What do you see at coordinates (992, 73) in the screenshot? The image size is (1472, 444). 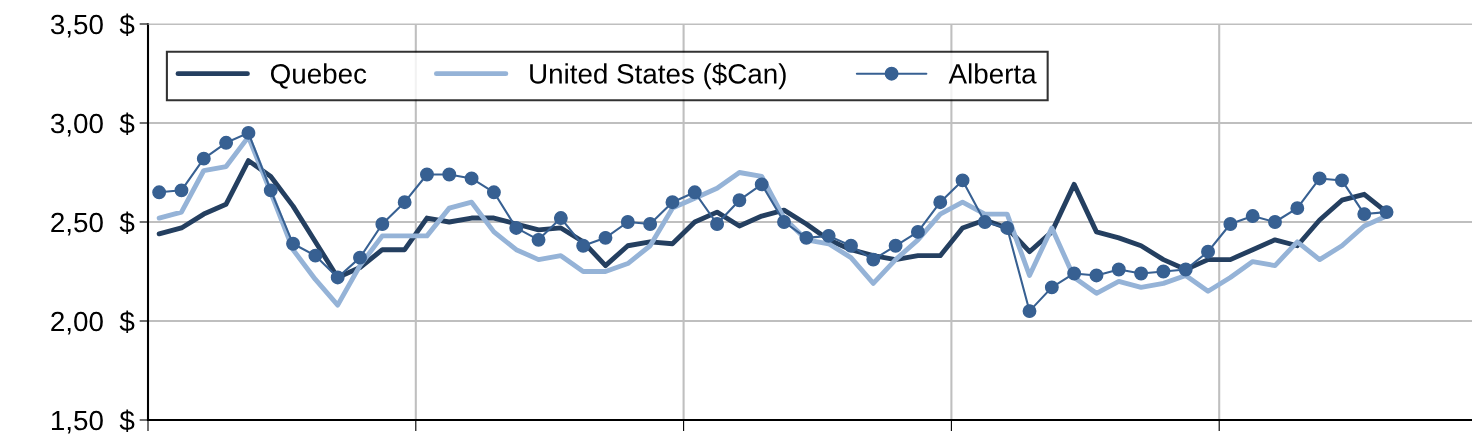 I see `legend-label: Alberta` at bounding box center [992, 73].